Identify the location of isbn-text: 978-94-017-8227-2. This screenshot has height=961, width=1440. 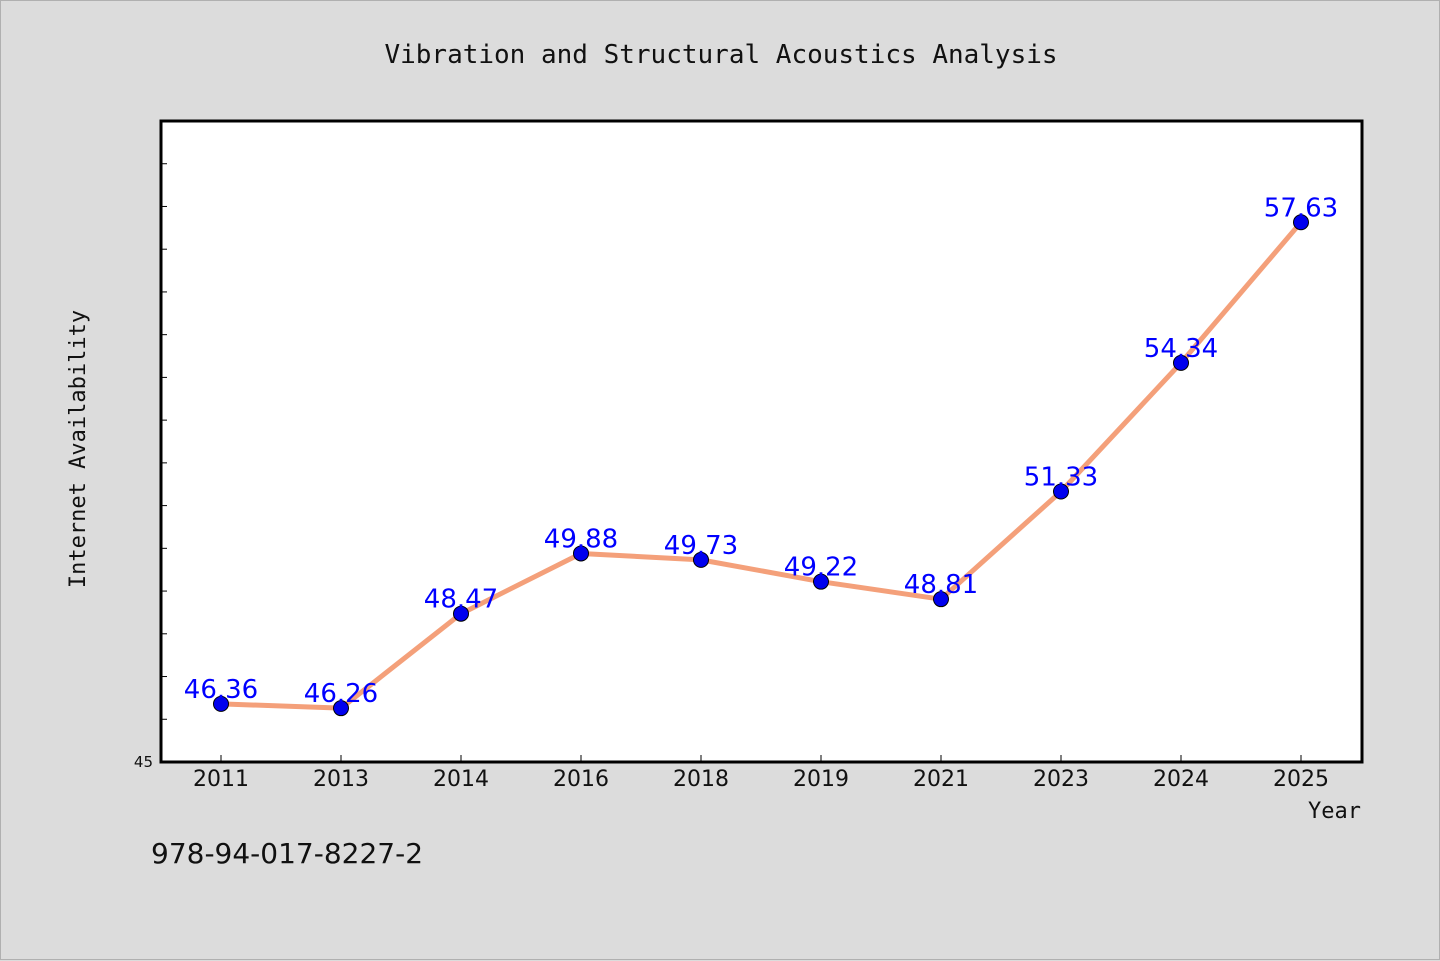
(287, 853).